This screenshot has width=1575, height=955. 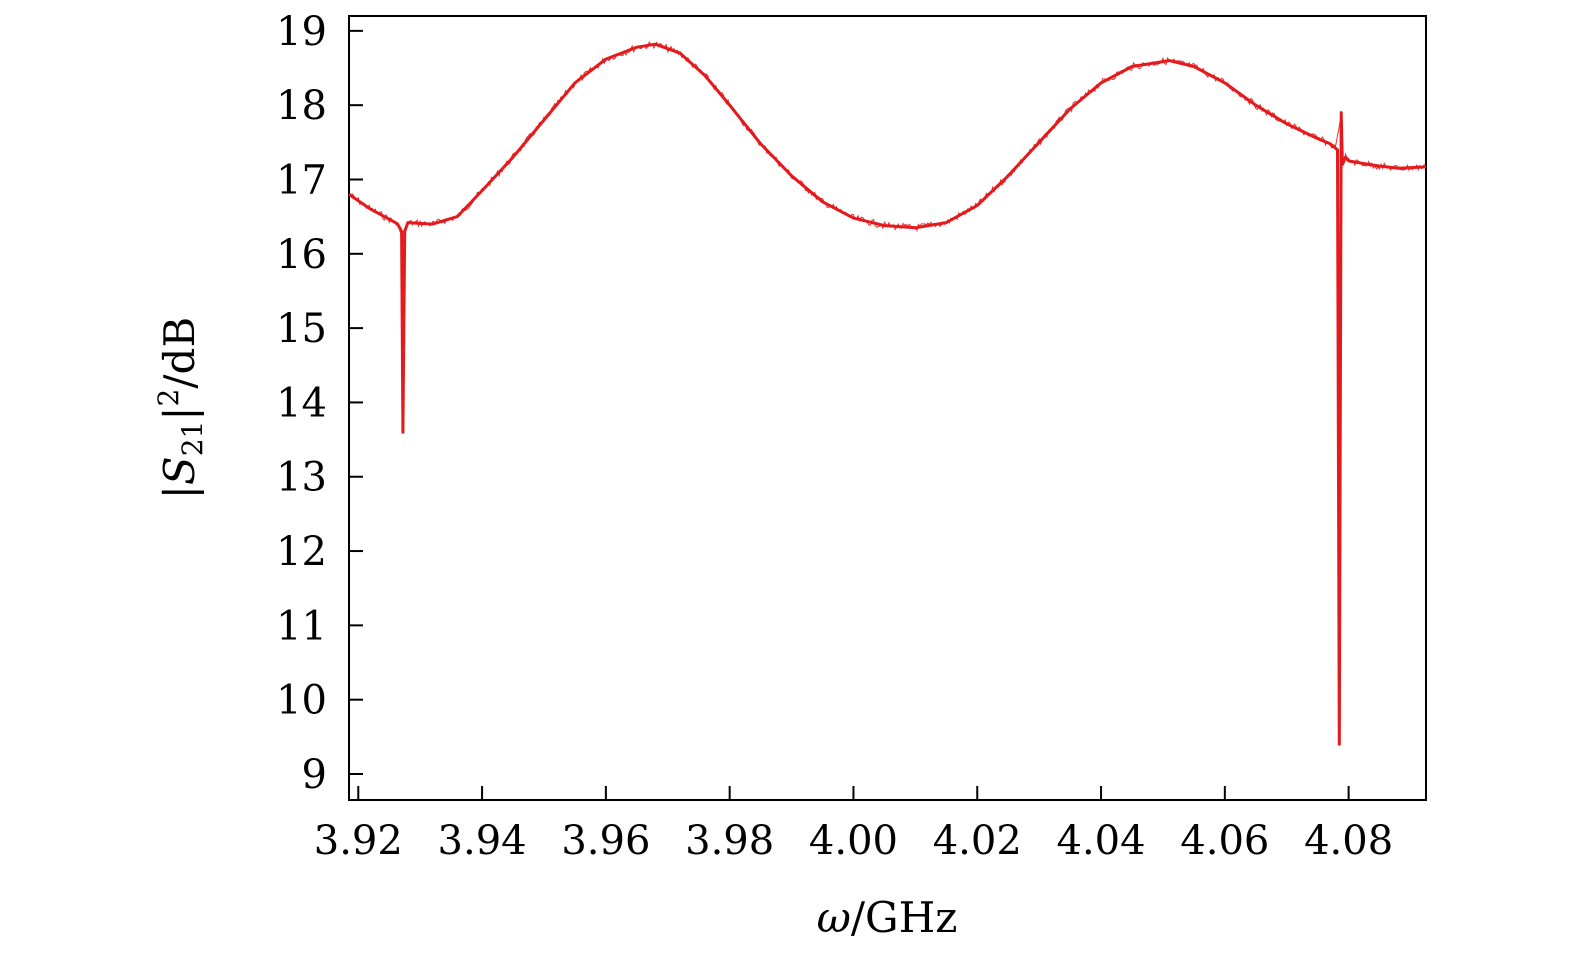 What do you see at coordinates (482, 841) in the screenshot?
I see `x-tick-label: 3.94` at bounding box center [482, 841].